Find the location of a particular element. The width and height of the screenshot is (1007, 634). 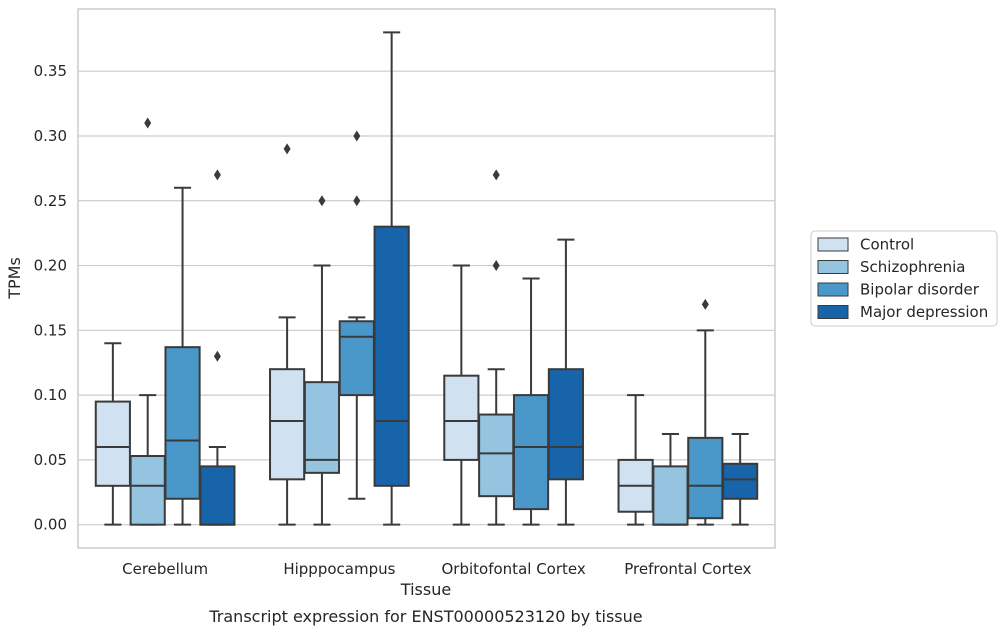

y-tick-label: 0.25 is located at coordinates (50, 201).